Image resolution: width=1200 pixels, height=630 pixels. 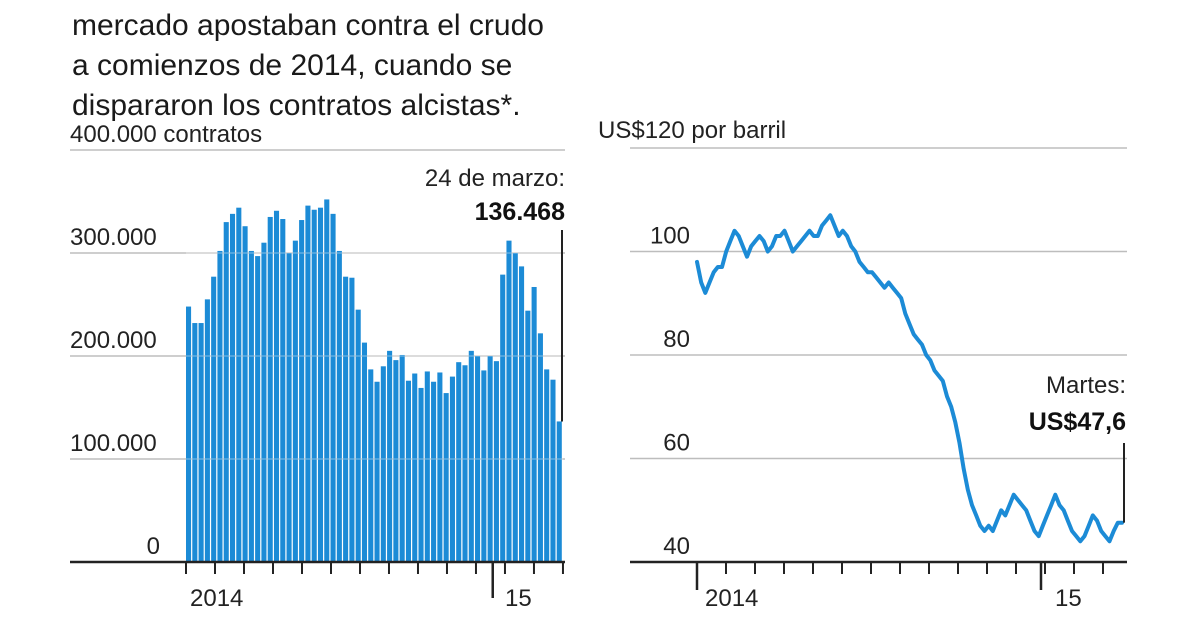 I want to click on y-tick-label: 100, so click(x=670, y=236).